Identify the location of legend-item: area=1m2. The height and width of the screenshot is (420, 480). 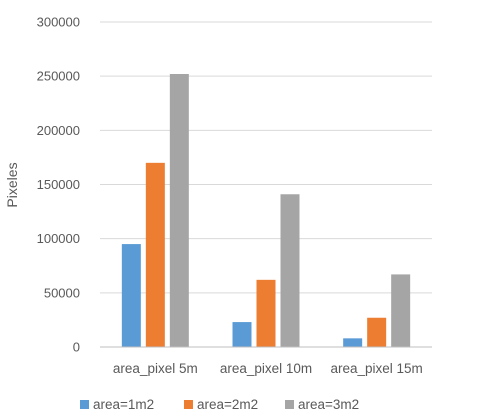
(117, 404).